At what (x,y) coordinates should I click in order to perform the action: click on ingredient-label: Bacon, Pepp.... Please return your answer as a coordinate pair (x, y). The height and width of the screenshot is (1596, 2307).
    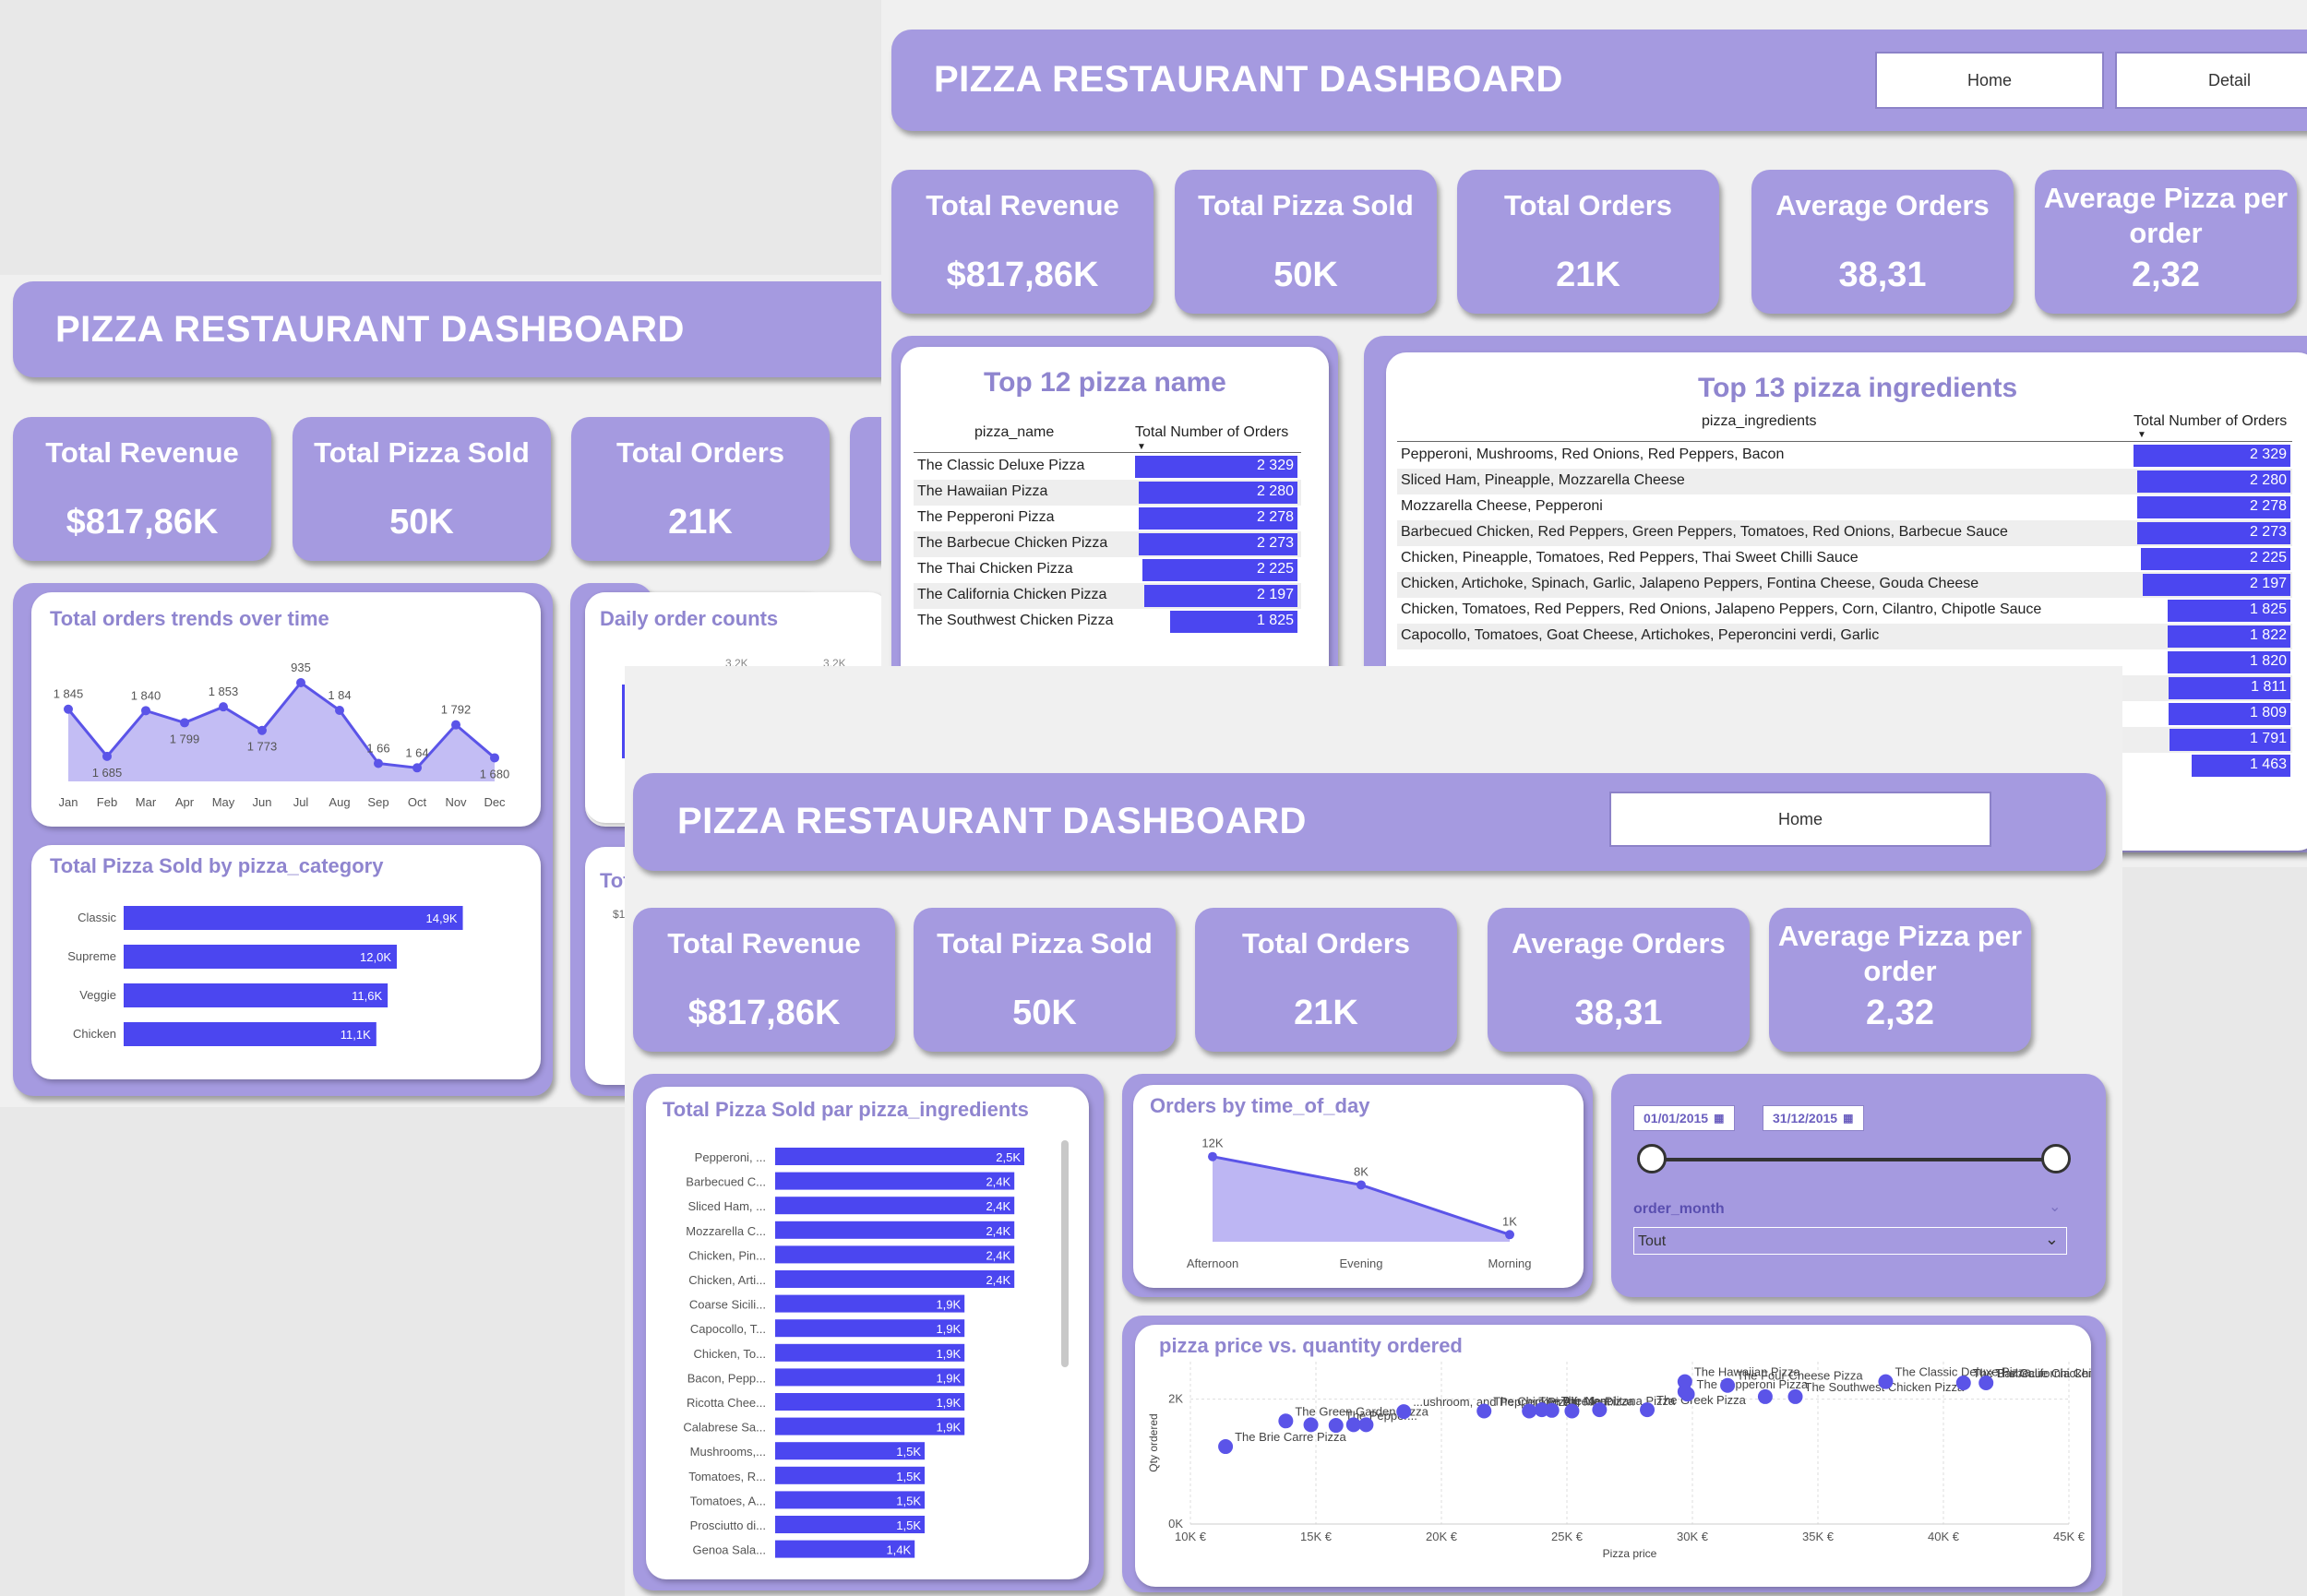
    Looking at the image, I should click on (726, 1378).